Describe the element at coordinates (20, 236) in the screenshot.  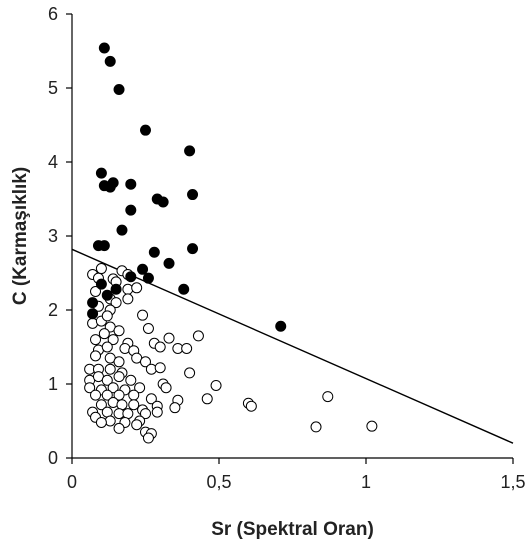
I see `y-axis-label: C (Karmaşıklık)` at that location.